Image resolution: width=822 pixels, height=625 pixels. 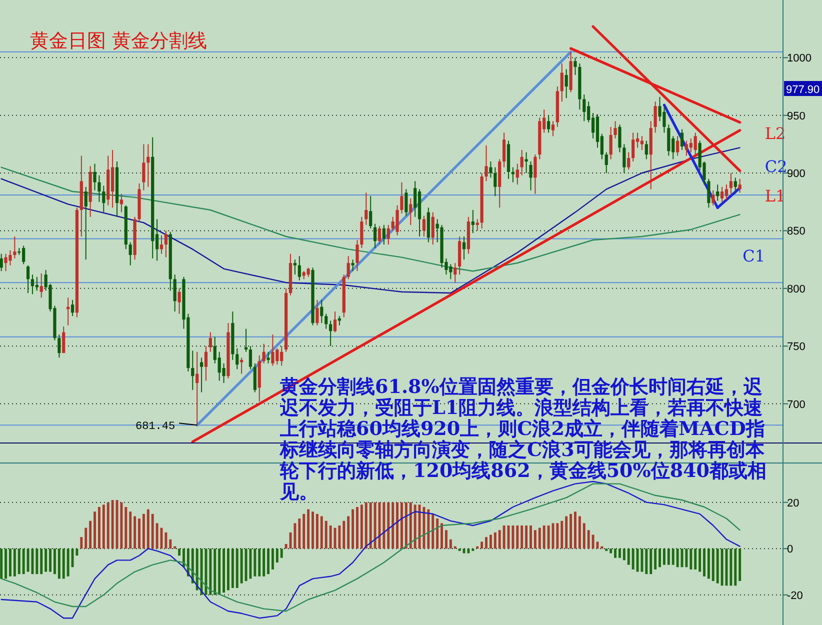 What do you see at coordinates (796, 404) in the screenshot?
I see `y-tick-label: 700` at bounding box center [796, 404].